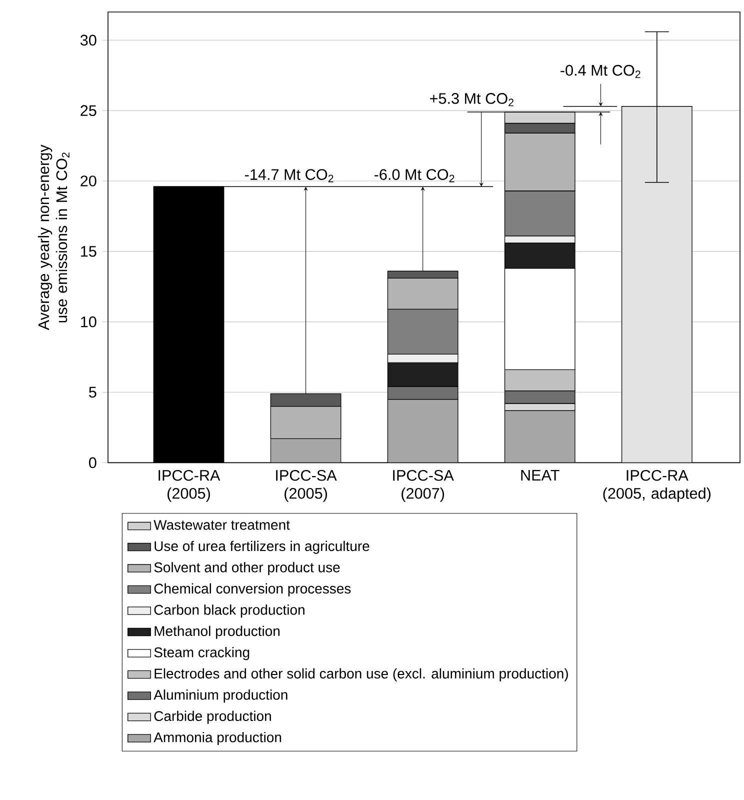 The image size is (744, 800). What do you see at coordinates (221, 696) in the screenshot?
I see `legend-label: Aluminium production` at bounding box center [221, 696].